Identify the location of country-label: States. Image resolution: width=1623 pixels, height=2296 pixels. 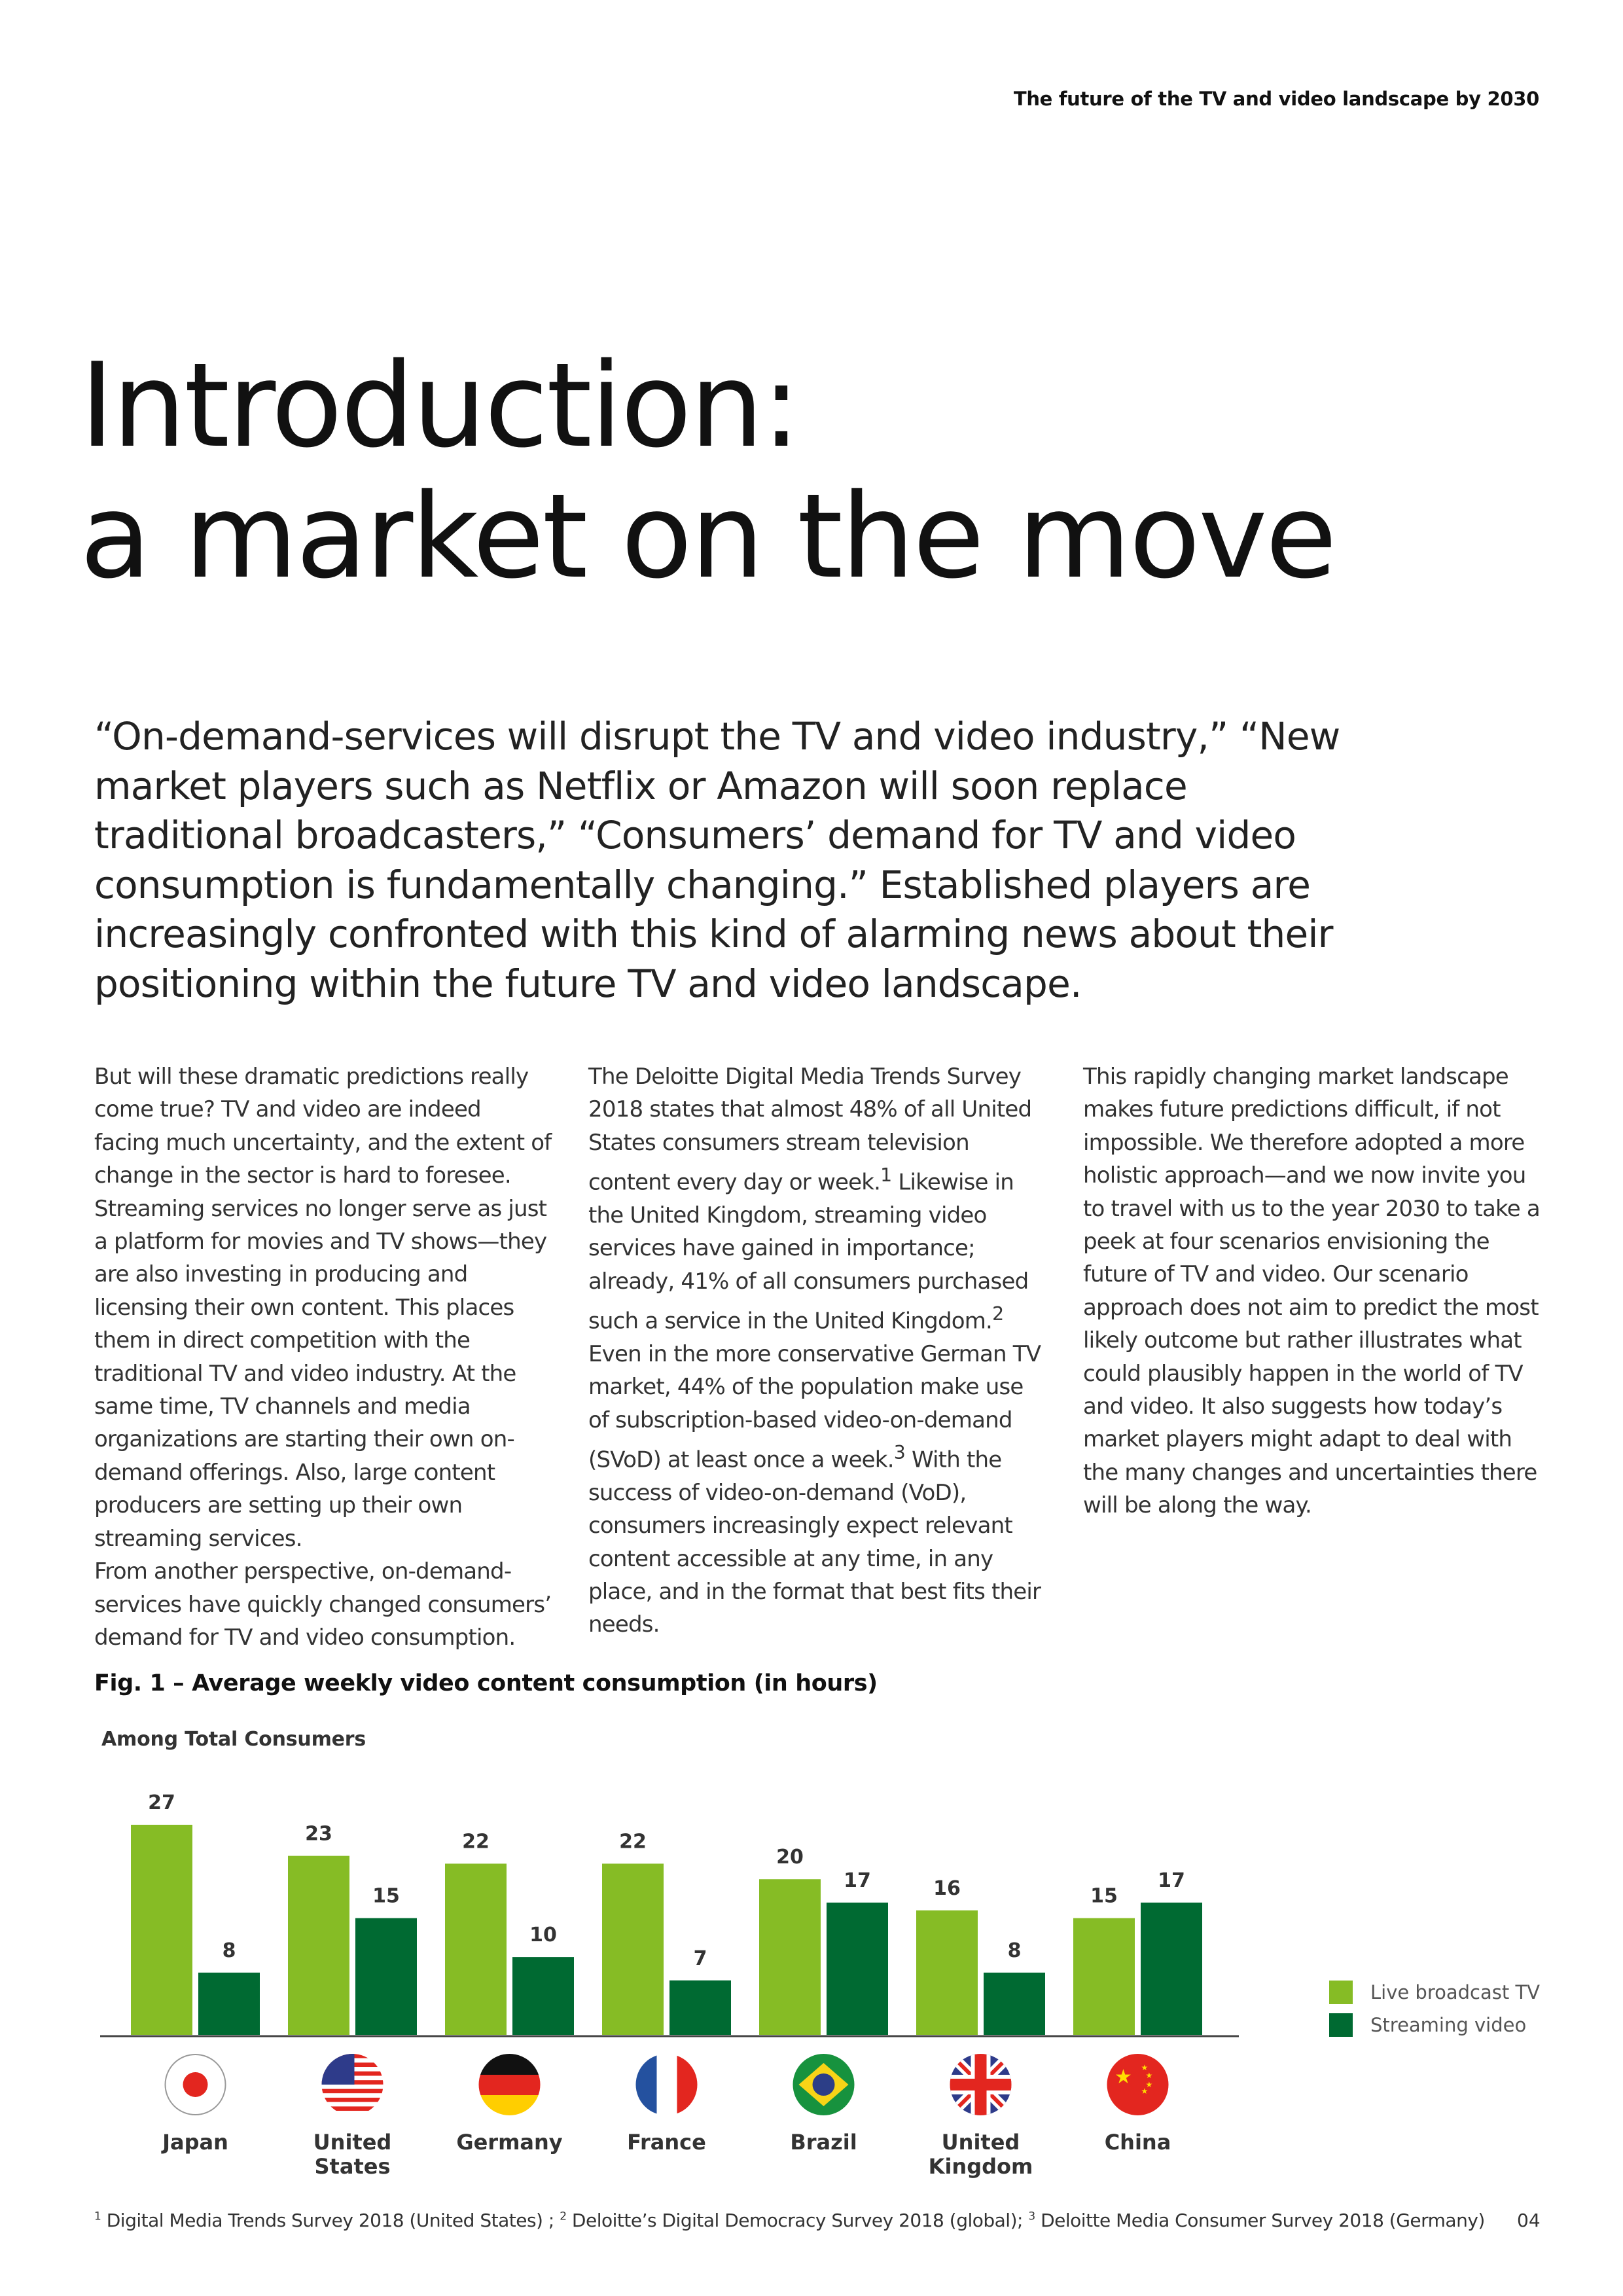
(353, 2166).